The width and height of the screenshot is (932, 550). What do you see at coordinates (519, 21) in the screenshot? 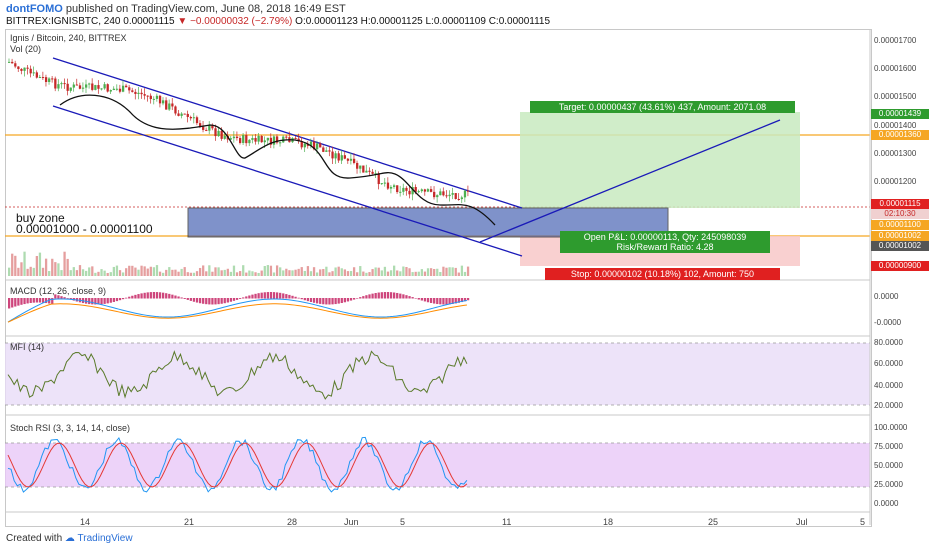
I see `close-value: C:0.00001115` at bounding box center [519, 21].